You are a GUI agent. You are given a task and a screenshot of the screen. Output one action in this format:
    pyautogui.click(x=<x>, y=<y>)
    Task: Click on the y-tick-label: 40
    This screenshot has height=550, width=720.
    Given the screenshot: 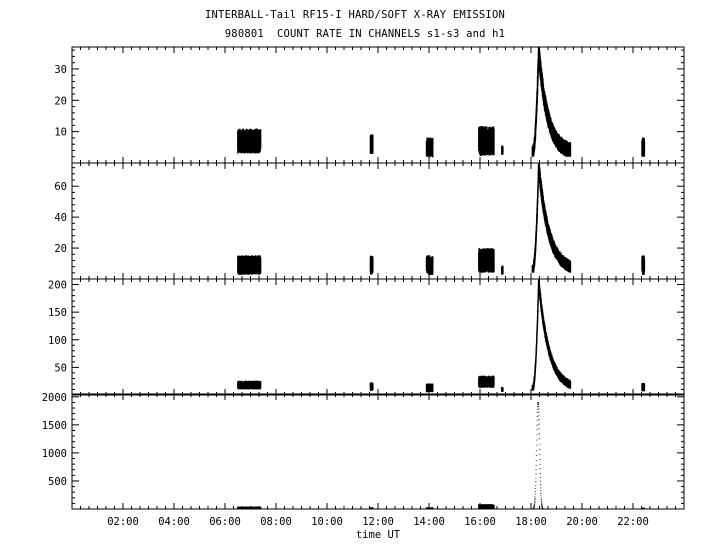 What is the action you would take?
    pyautogui.click(x=60, y=218)
    